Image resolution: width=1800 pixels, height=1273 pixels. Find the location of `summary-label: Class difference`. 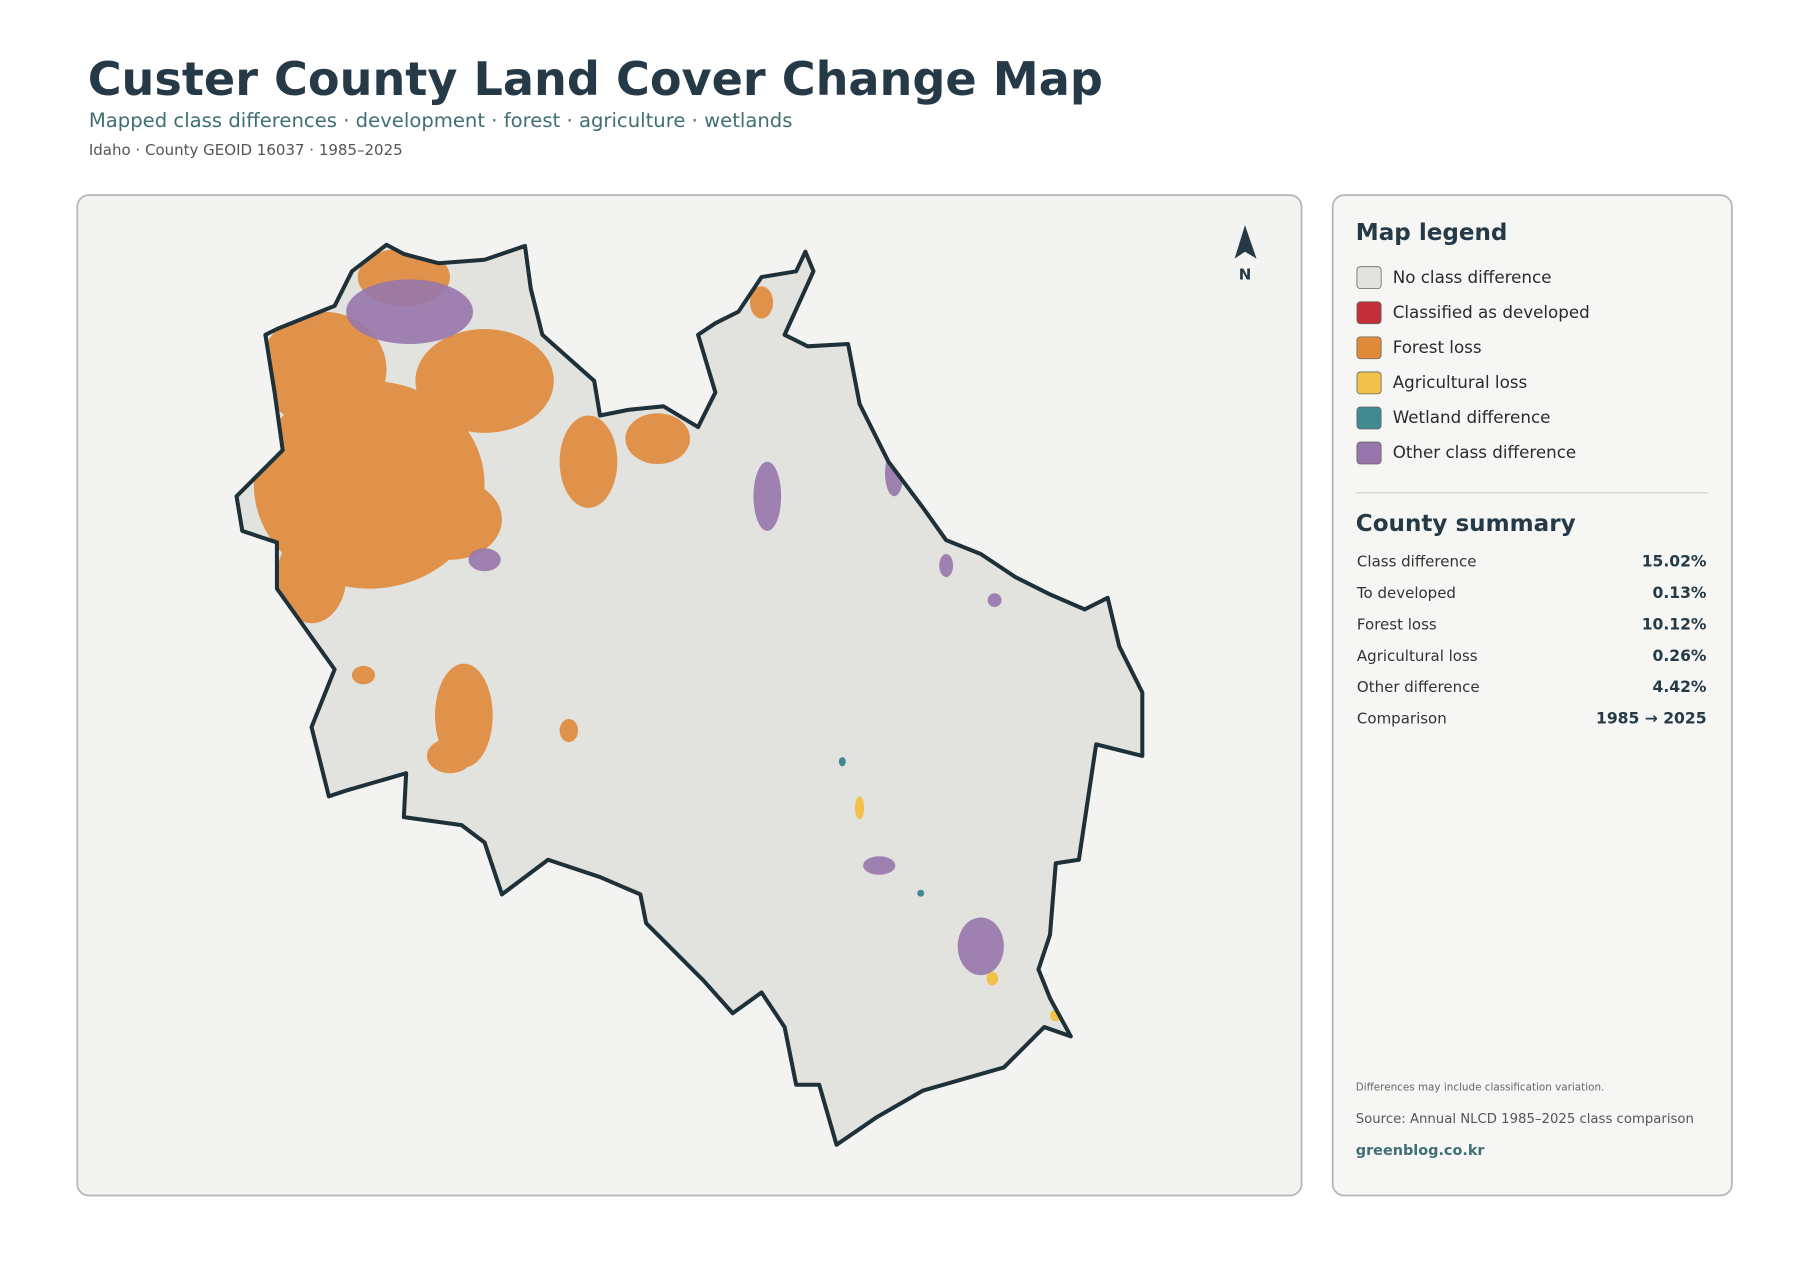

summary-label: Class difference is located at coordinates (1417, 562).